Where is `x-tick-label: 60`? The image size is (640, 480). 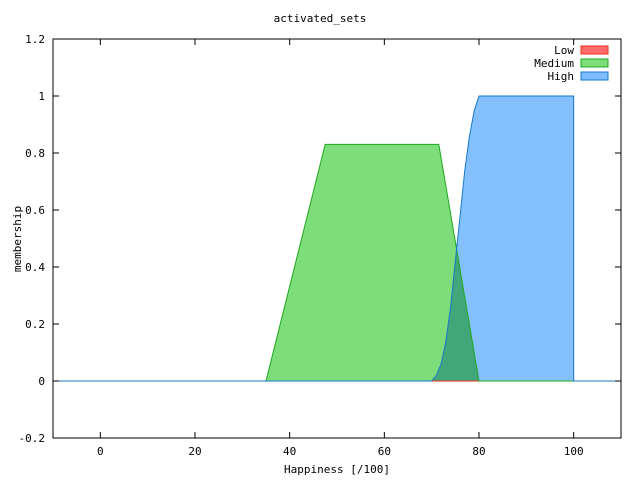 x-tick-label: 60 is located at coordinates (384, 451).